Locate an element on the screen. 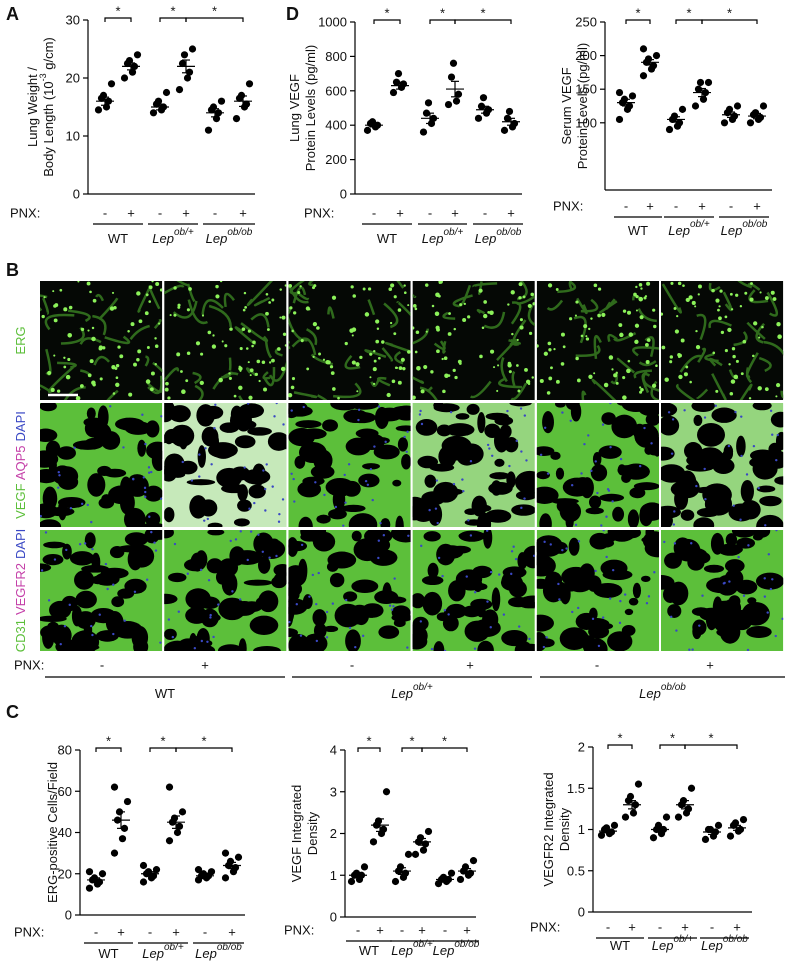  pnx-sign: + is located at coordinates (131, 213).